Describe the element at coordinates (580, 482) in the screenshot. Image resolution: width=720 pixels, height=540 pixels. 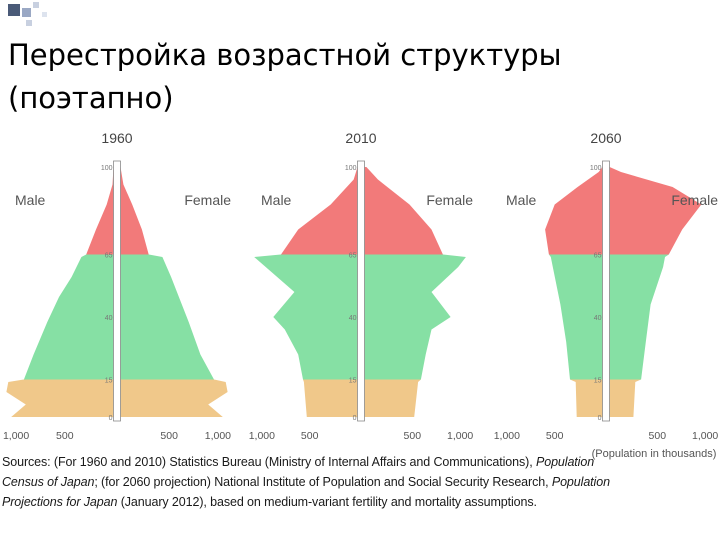
I see `sources-text-5: Population` at that location.